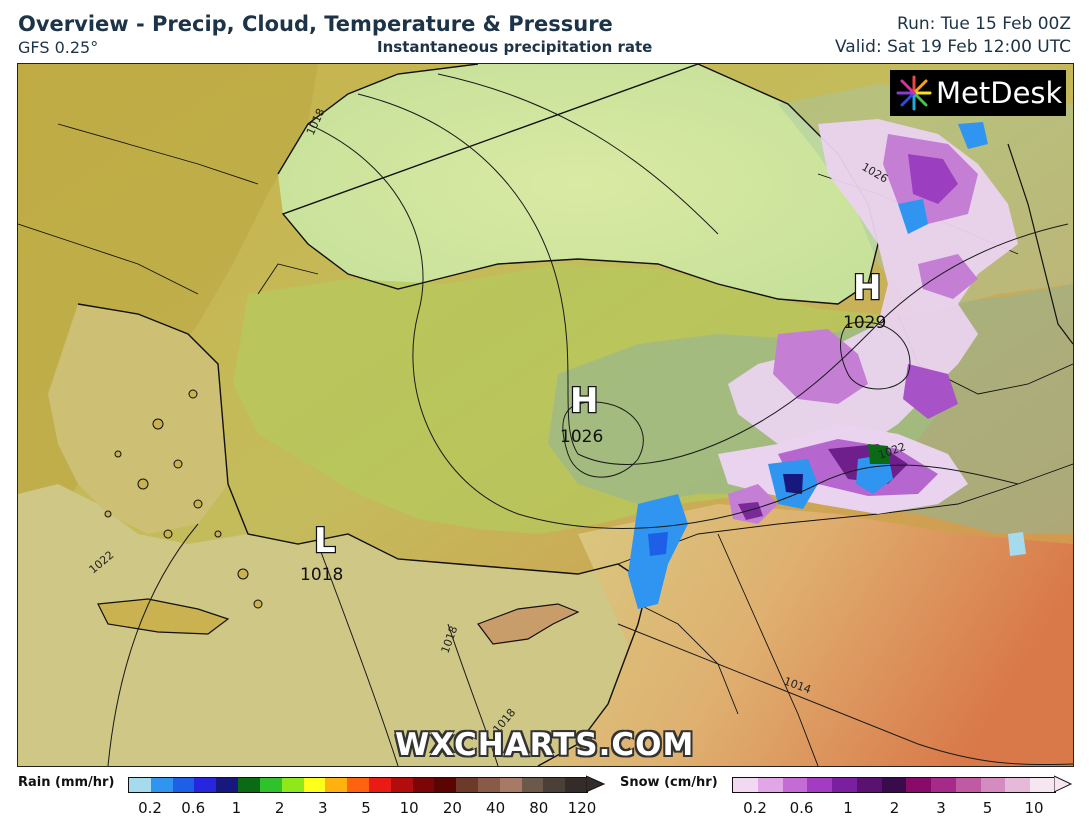  I want to click on rain-tick-label: 1, so click(236, 808).